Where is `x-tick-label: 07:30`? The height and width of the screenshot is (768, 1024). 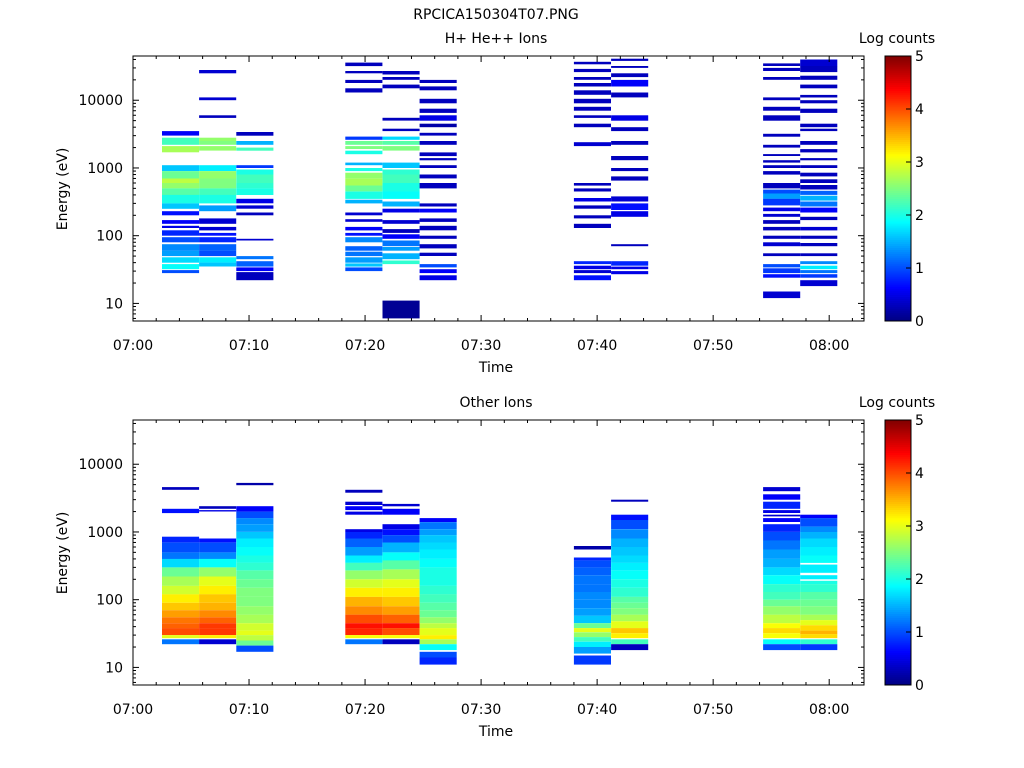
x-tick-label: 07:30 is located at coordinates (481, 346).